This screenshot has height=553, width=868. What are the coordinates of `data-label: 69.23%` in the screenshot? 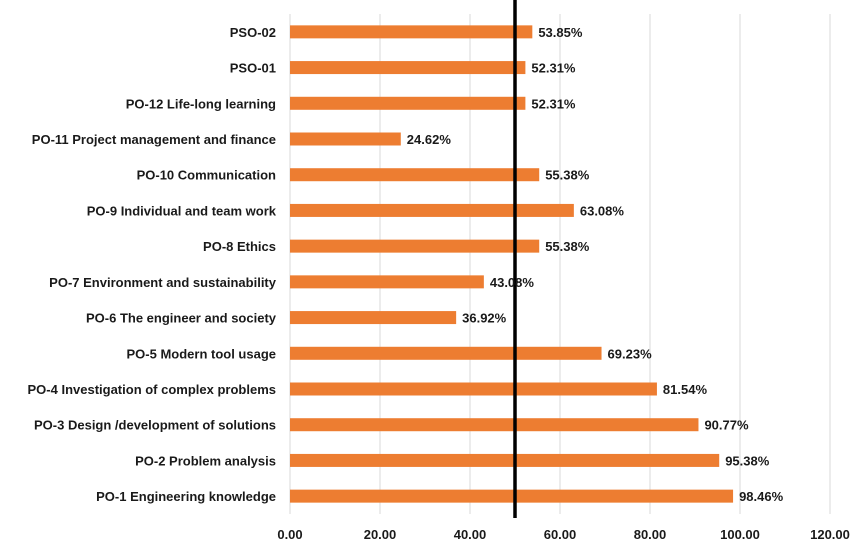 It's located at (630, 353).